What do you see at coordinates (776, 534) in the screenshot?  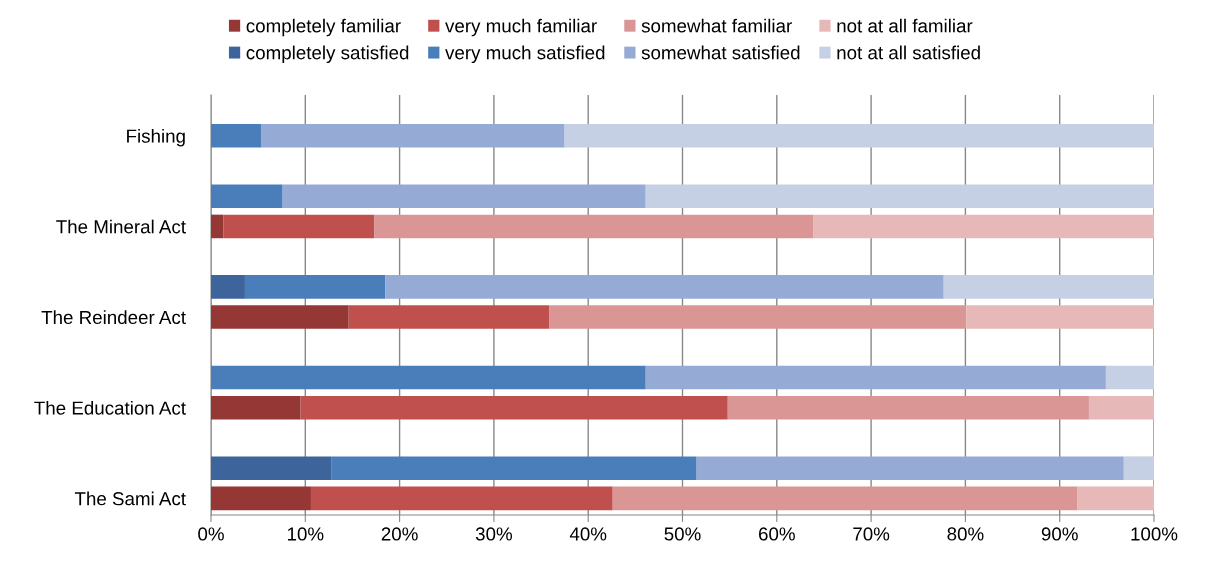 I see `x-tick-label: 60%` at bounding box center [776, 534].